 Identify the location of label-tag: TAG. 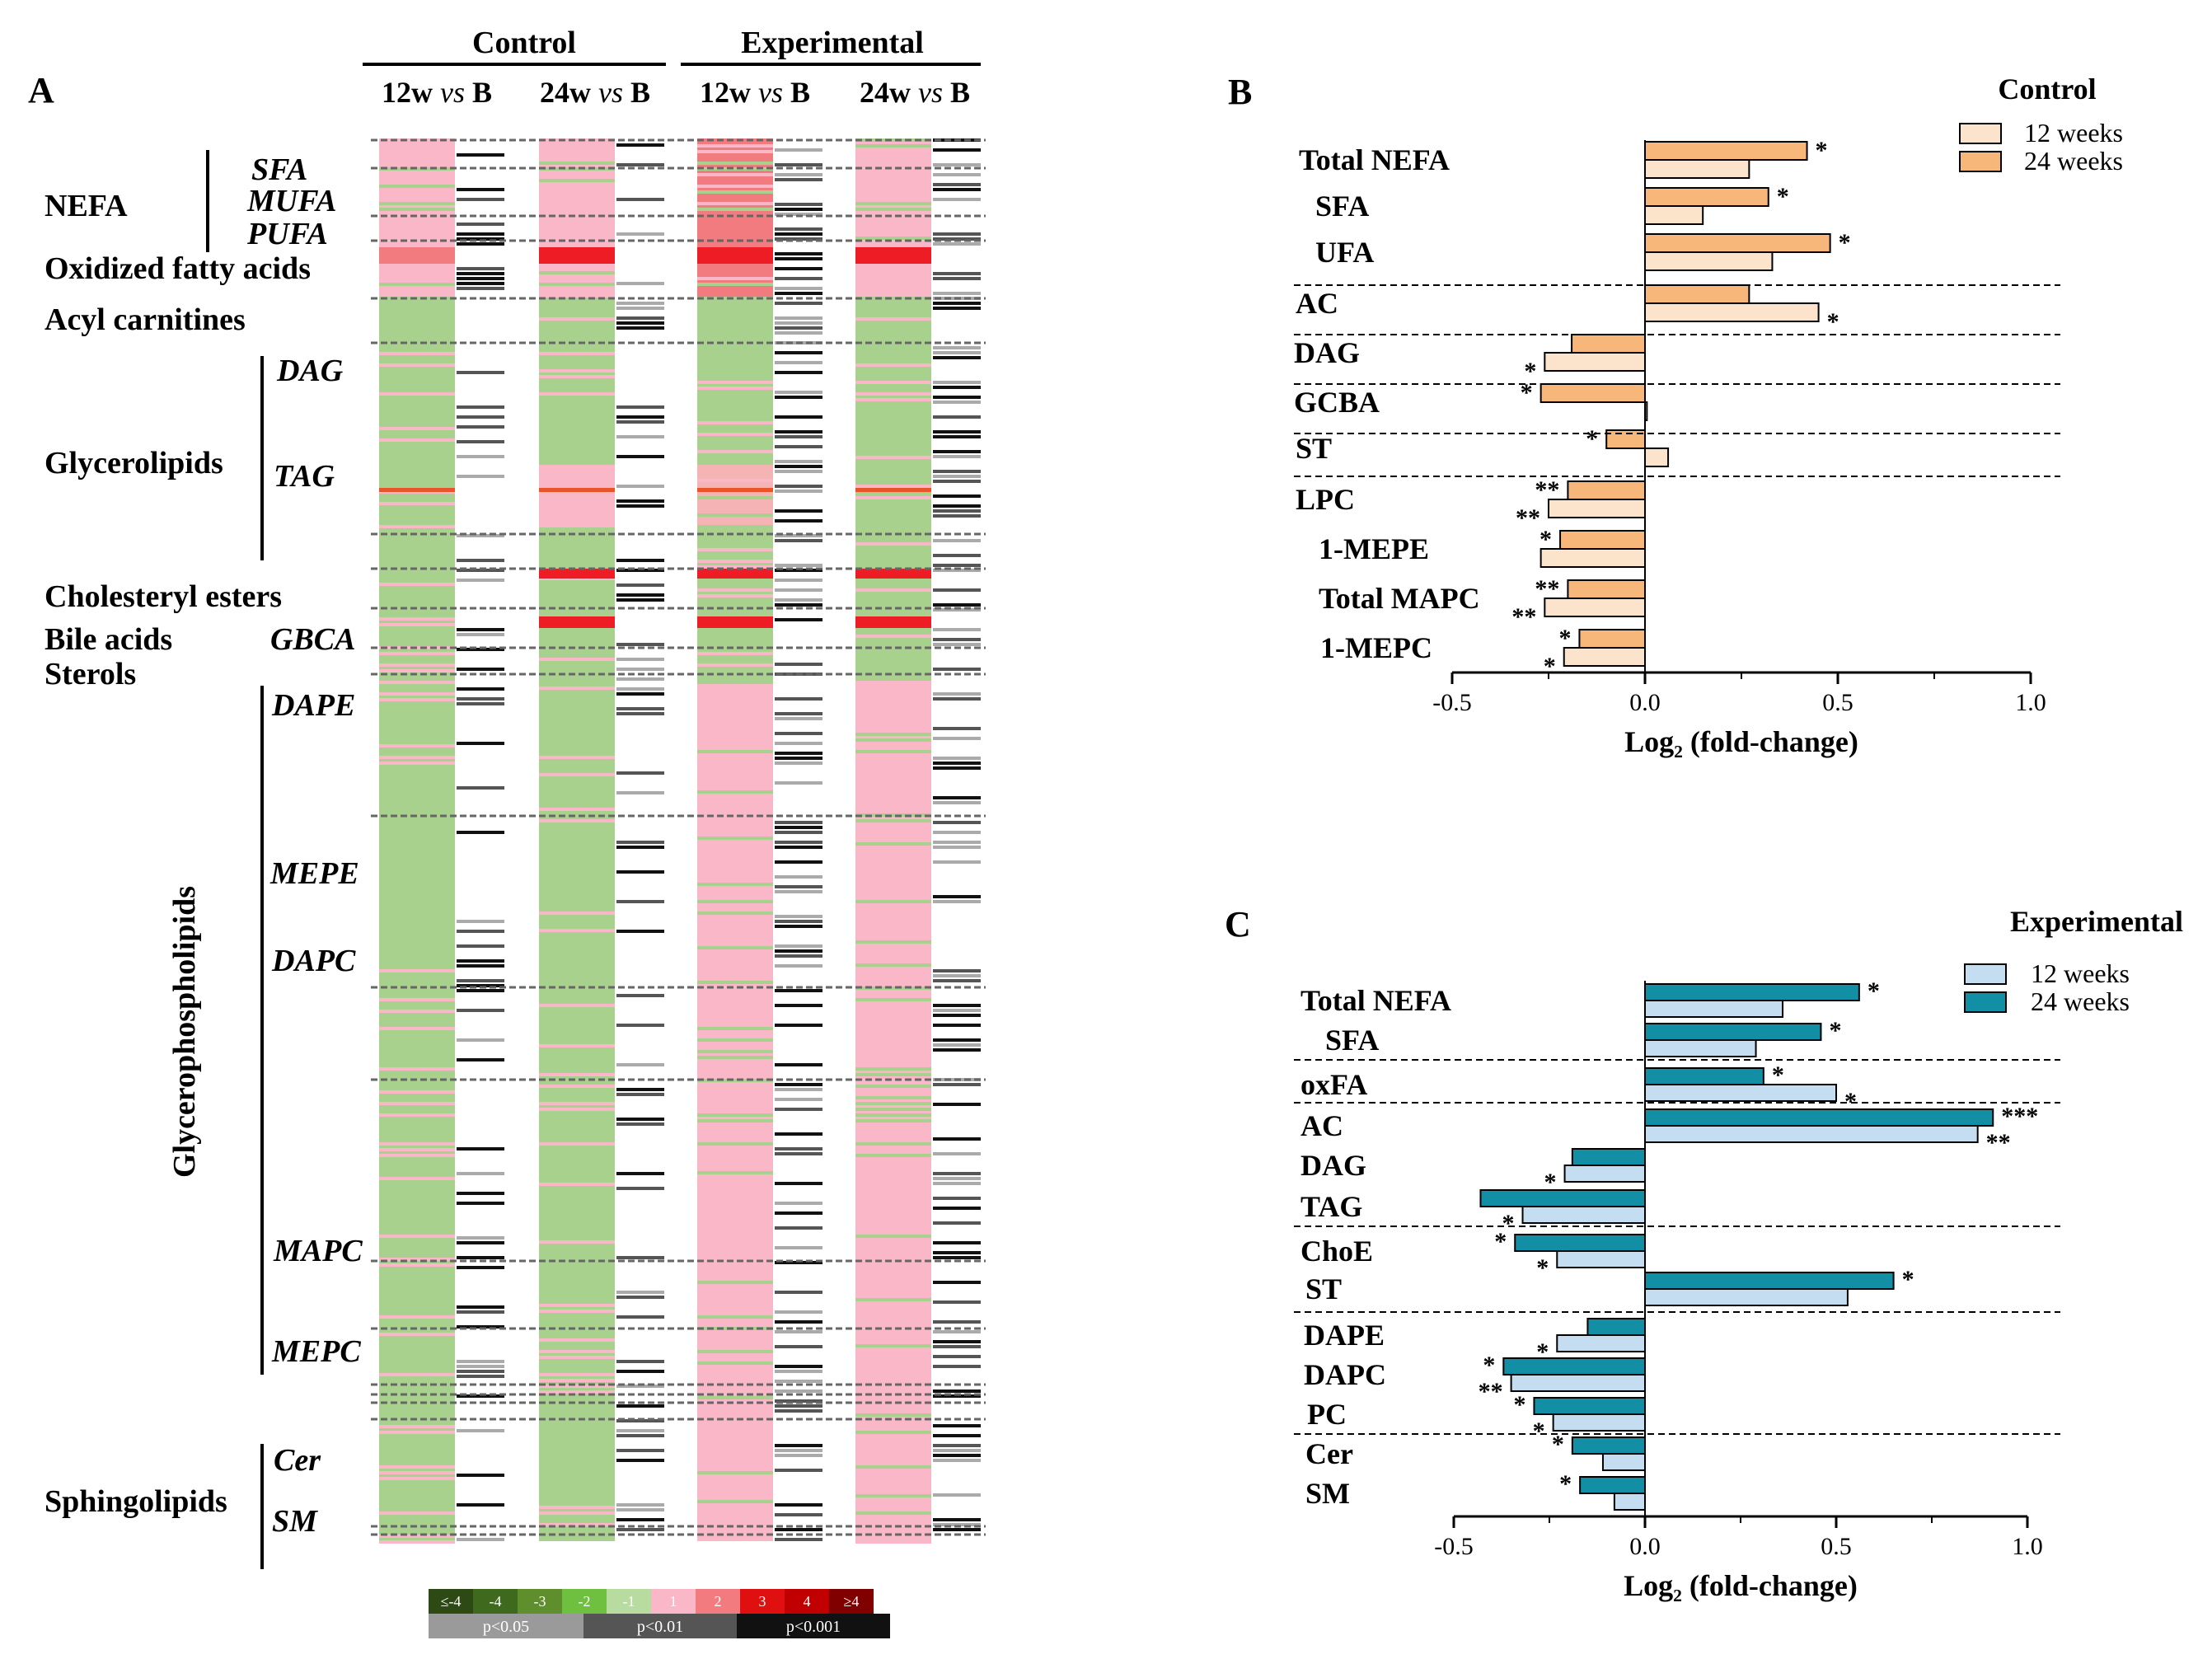
(304, 477).